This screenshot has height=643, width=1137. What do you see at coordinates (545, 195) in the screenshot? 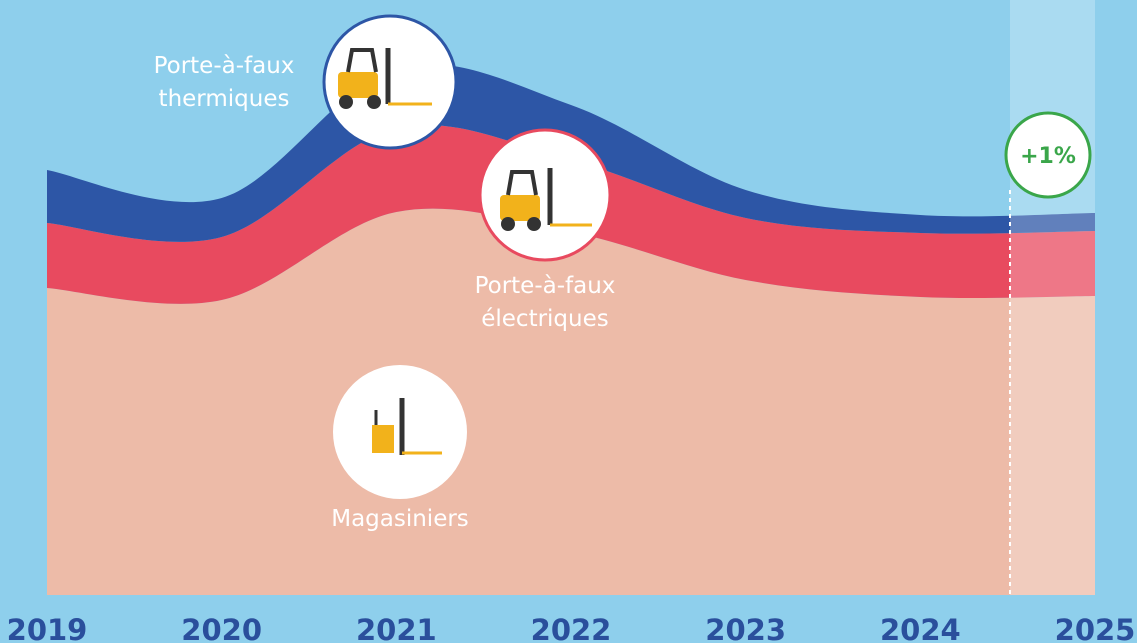
I see `icon-electrique` at bounding box center [545, 195].